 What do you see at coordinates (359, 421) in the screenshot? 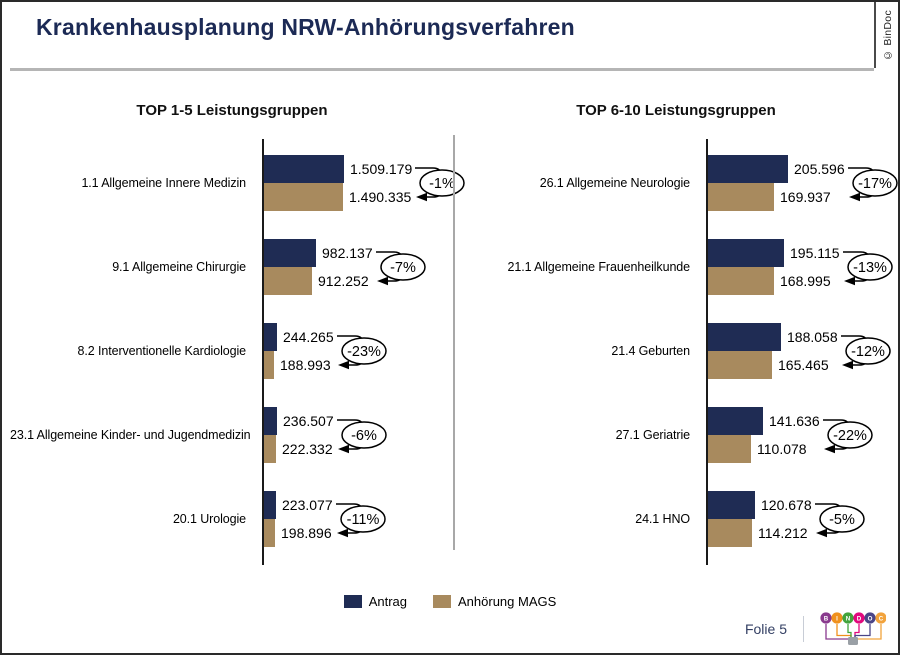
I see `bar-row-antrag: 236.507` at bounding box center [359, 421].